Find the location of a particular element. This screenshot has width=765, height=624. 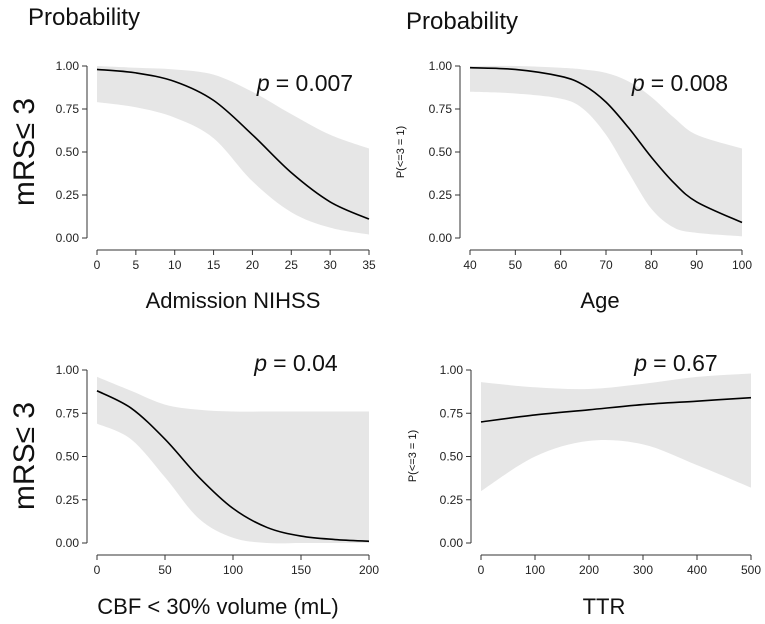

x-tick-label: 500 is located at coordinates (751, 570).